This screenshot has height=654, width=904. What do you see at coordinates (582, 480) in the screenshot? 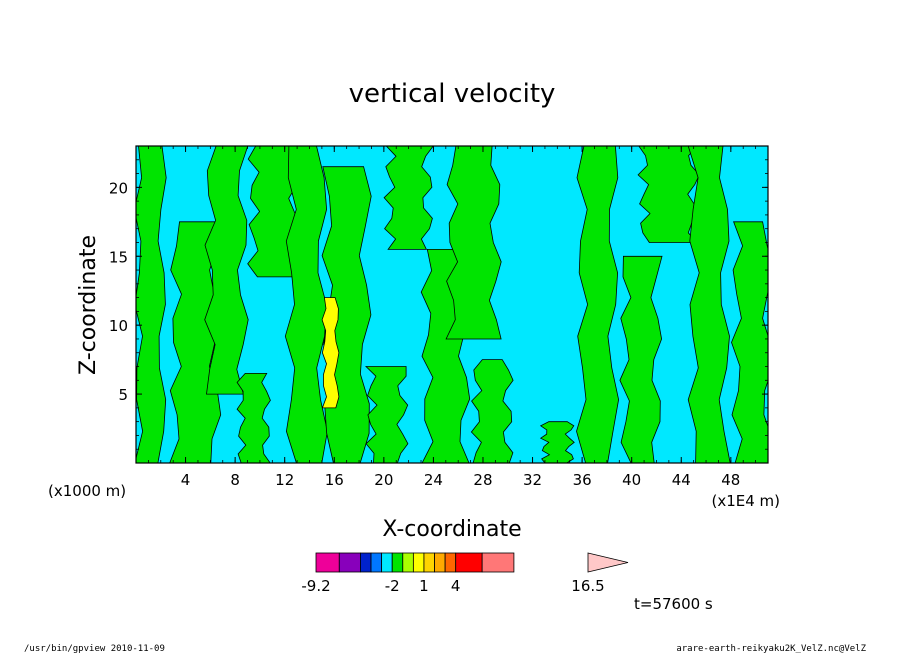
I see `x-tick-label: 36` at bounding box center [582, 480].